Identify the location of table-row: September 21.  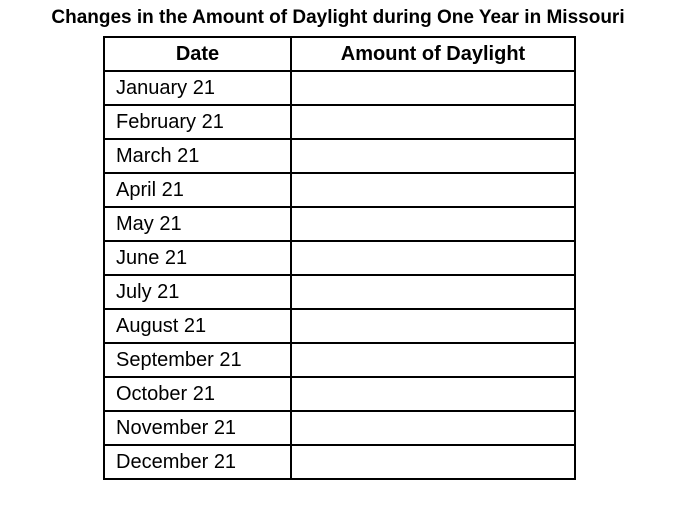
(339, 360).